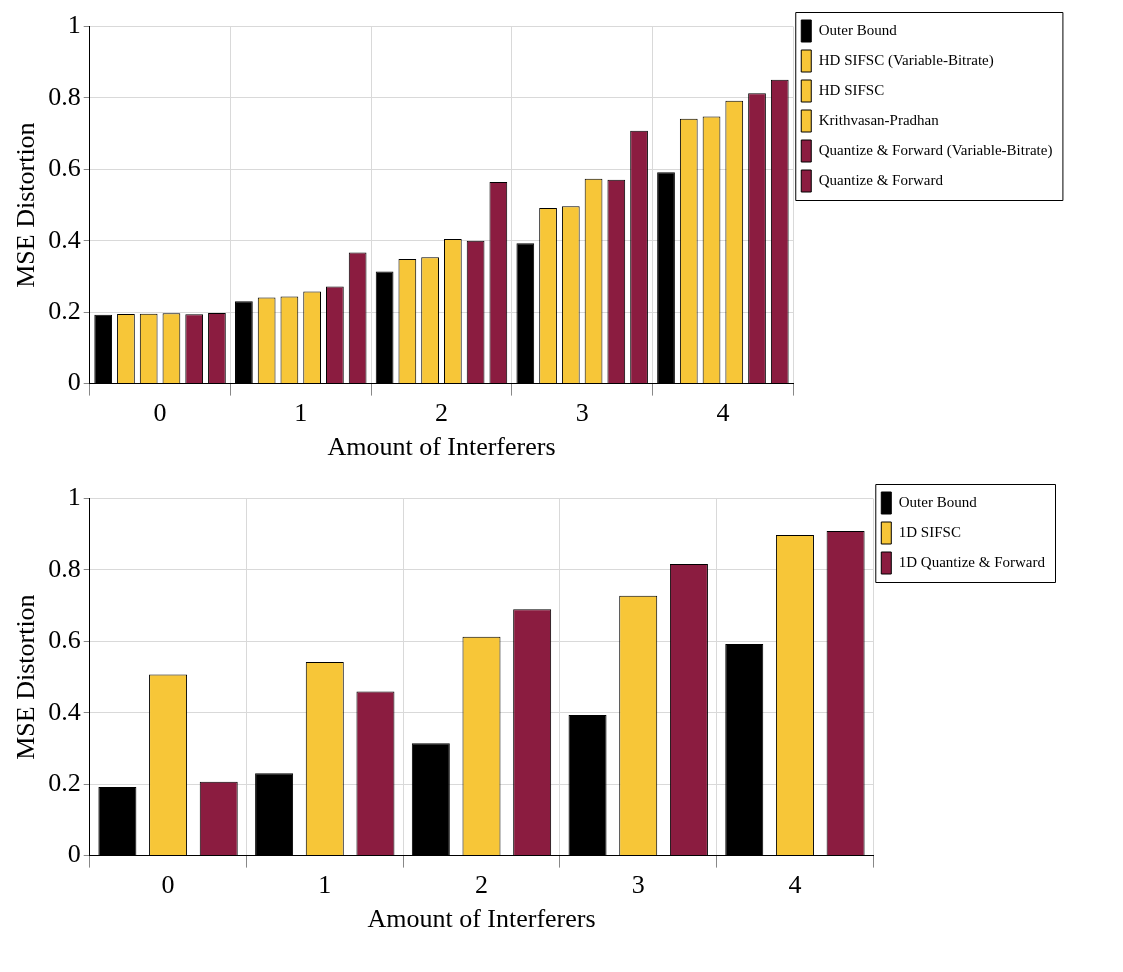 The image size is (1123, 972). Describe the element at coordinates (879, 119) in the screenshot. I see `legend-label: Krithvasan-Pradhan` at that location.